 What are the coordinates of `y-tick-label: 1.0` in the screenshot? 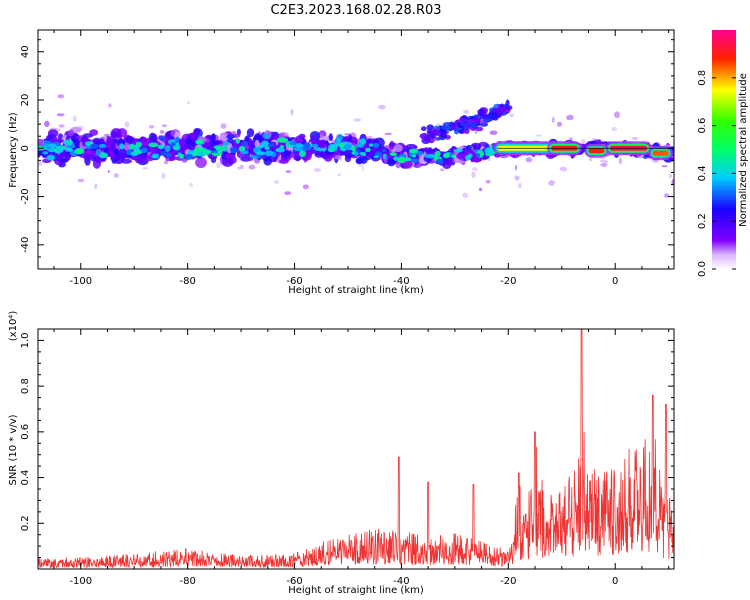 It's located at (25, 340).